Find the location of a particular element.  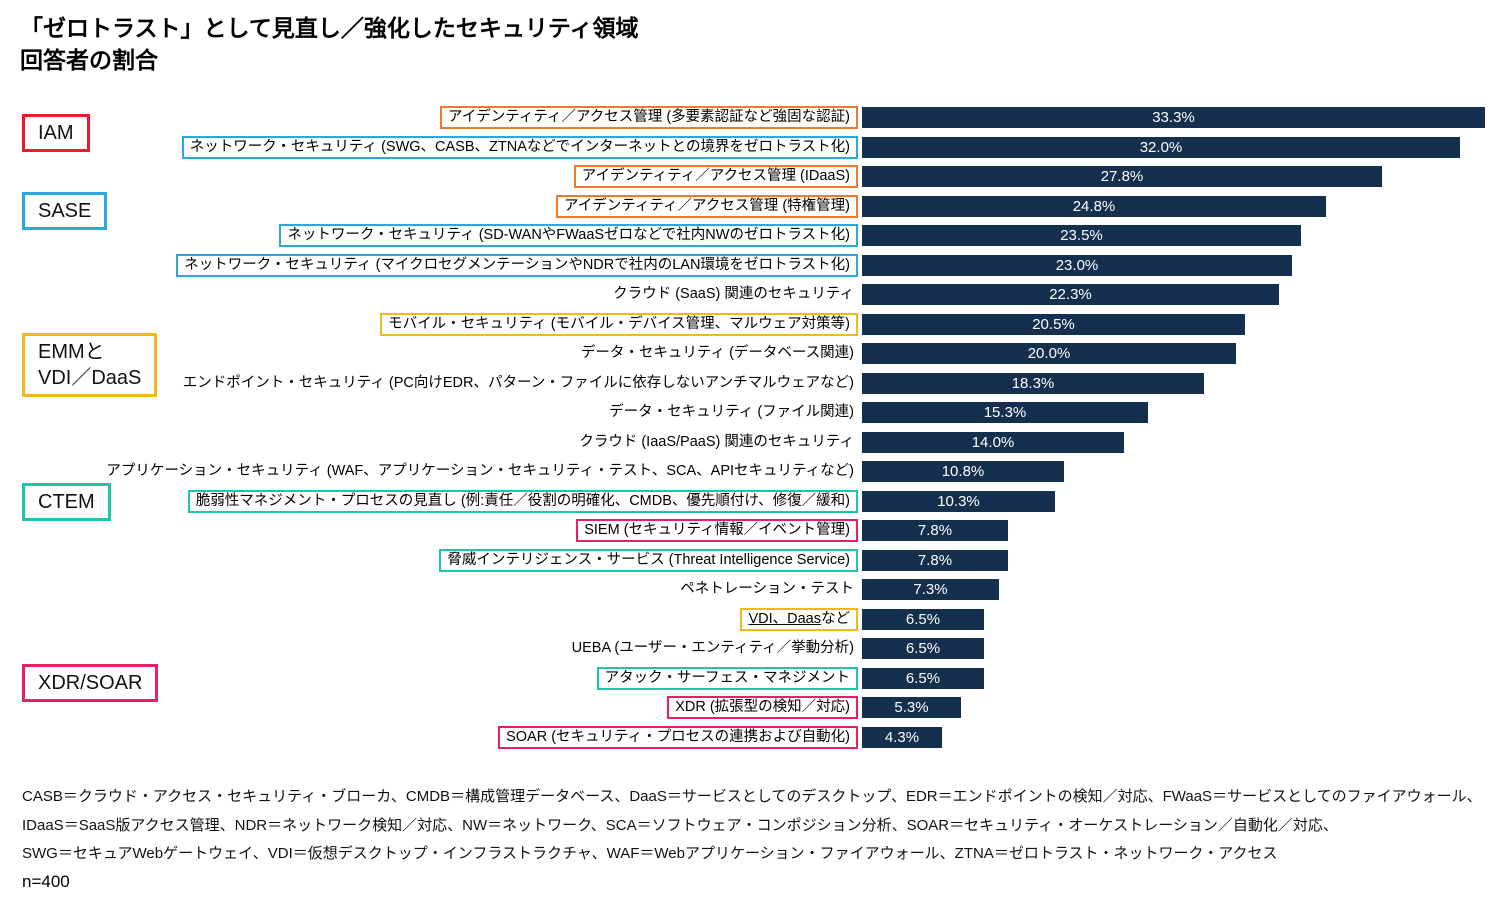

legend-box-sase: SASE is located at coordinates (65, 211).